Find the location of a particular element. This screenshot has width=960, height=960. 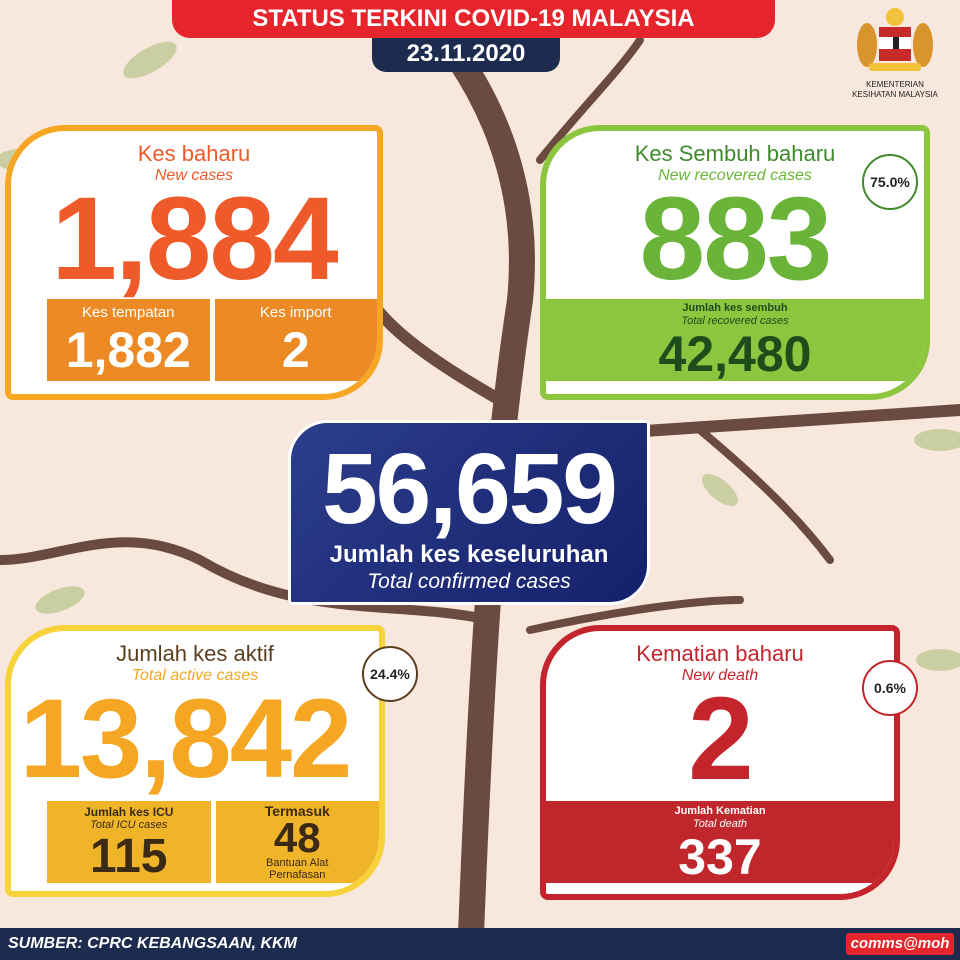

source-text: SUMBER: CPRC KEBANGSAAN, KKM is located at coordinates (152, 943).